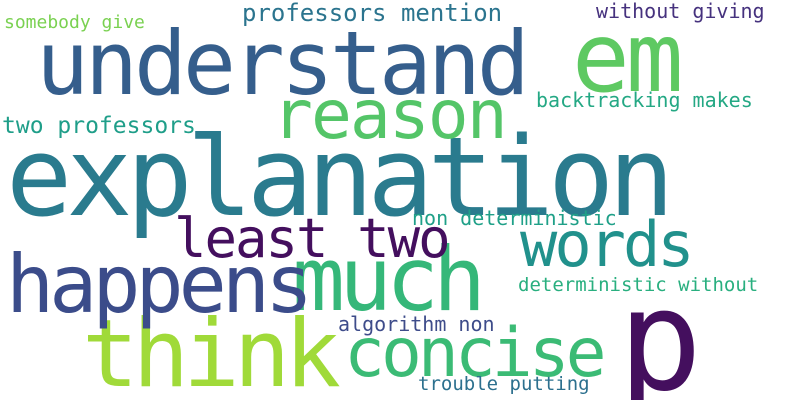  What do you see at coordinates (416, 324) in the screenshot?
I see `word-algorithm-non: algorithm non` at bounding box center [416, 324].